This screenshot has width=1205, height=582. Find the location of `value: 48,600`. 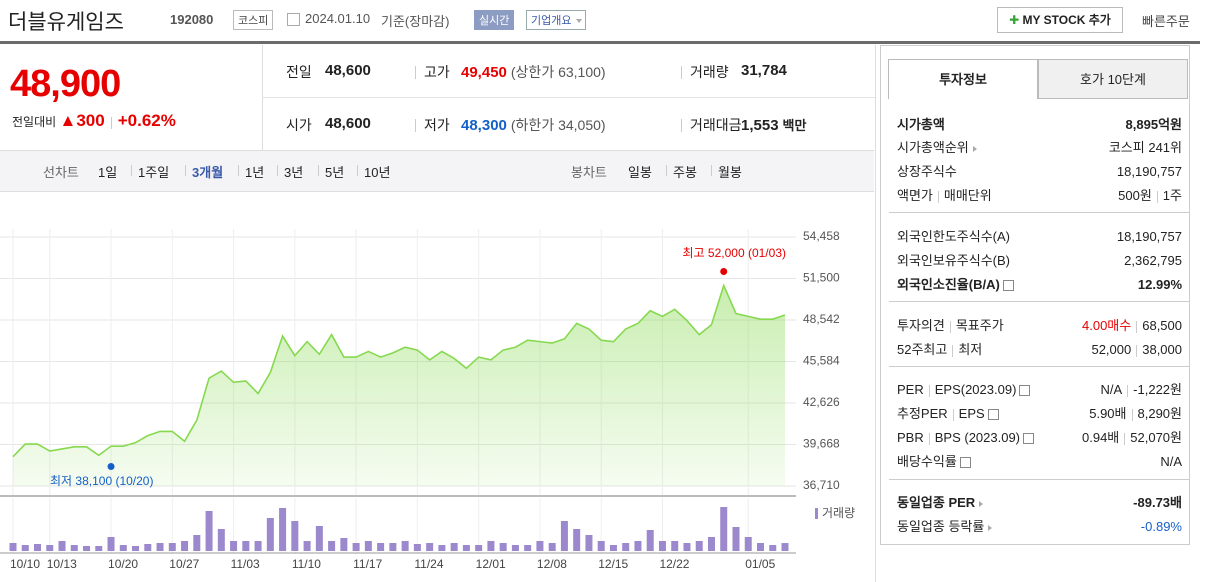

value: 48,600 is located at coordinates (348, 70).